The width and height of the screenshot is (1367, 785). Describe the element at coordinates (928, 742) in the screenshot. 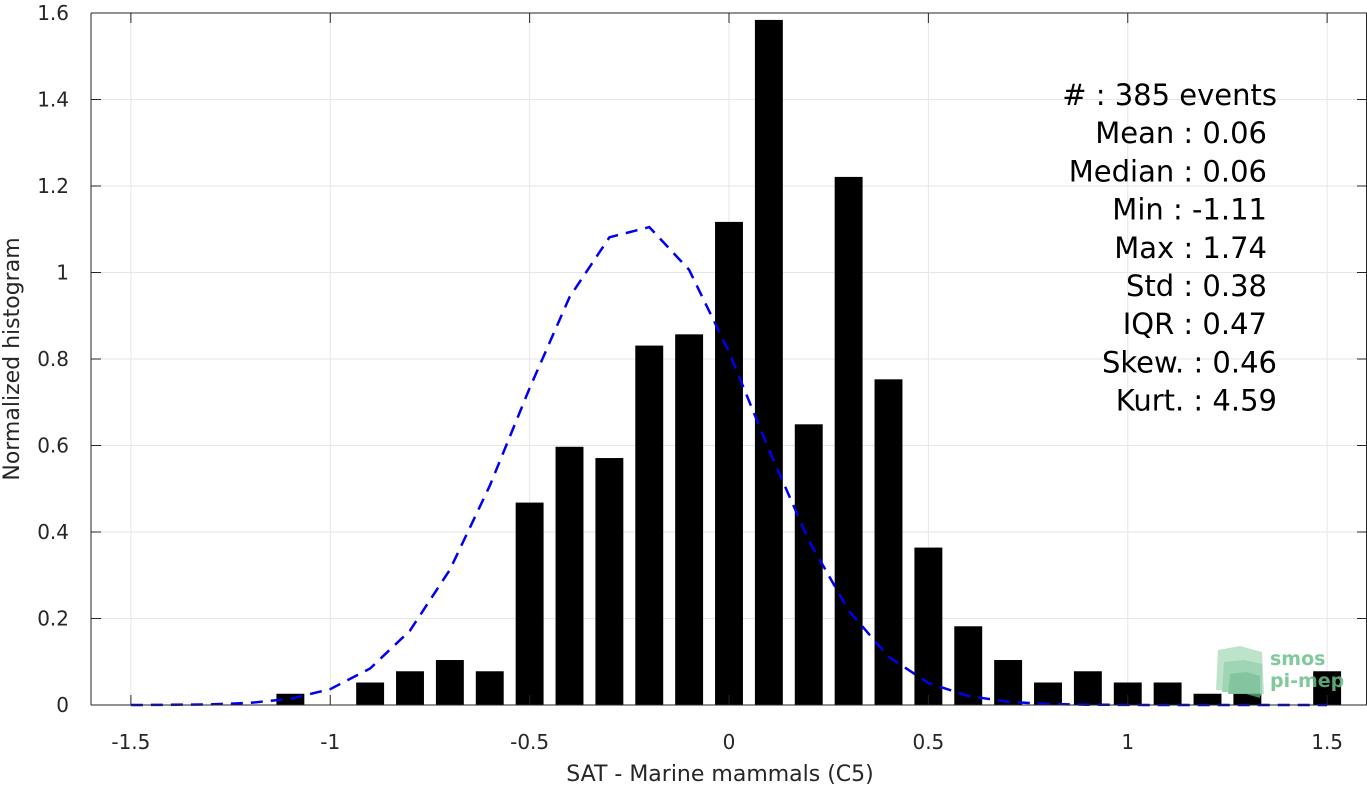

I see `x-tick-label: 0.5` at that location.